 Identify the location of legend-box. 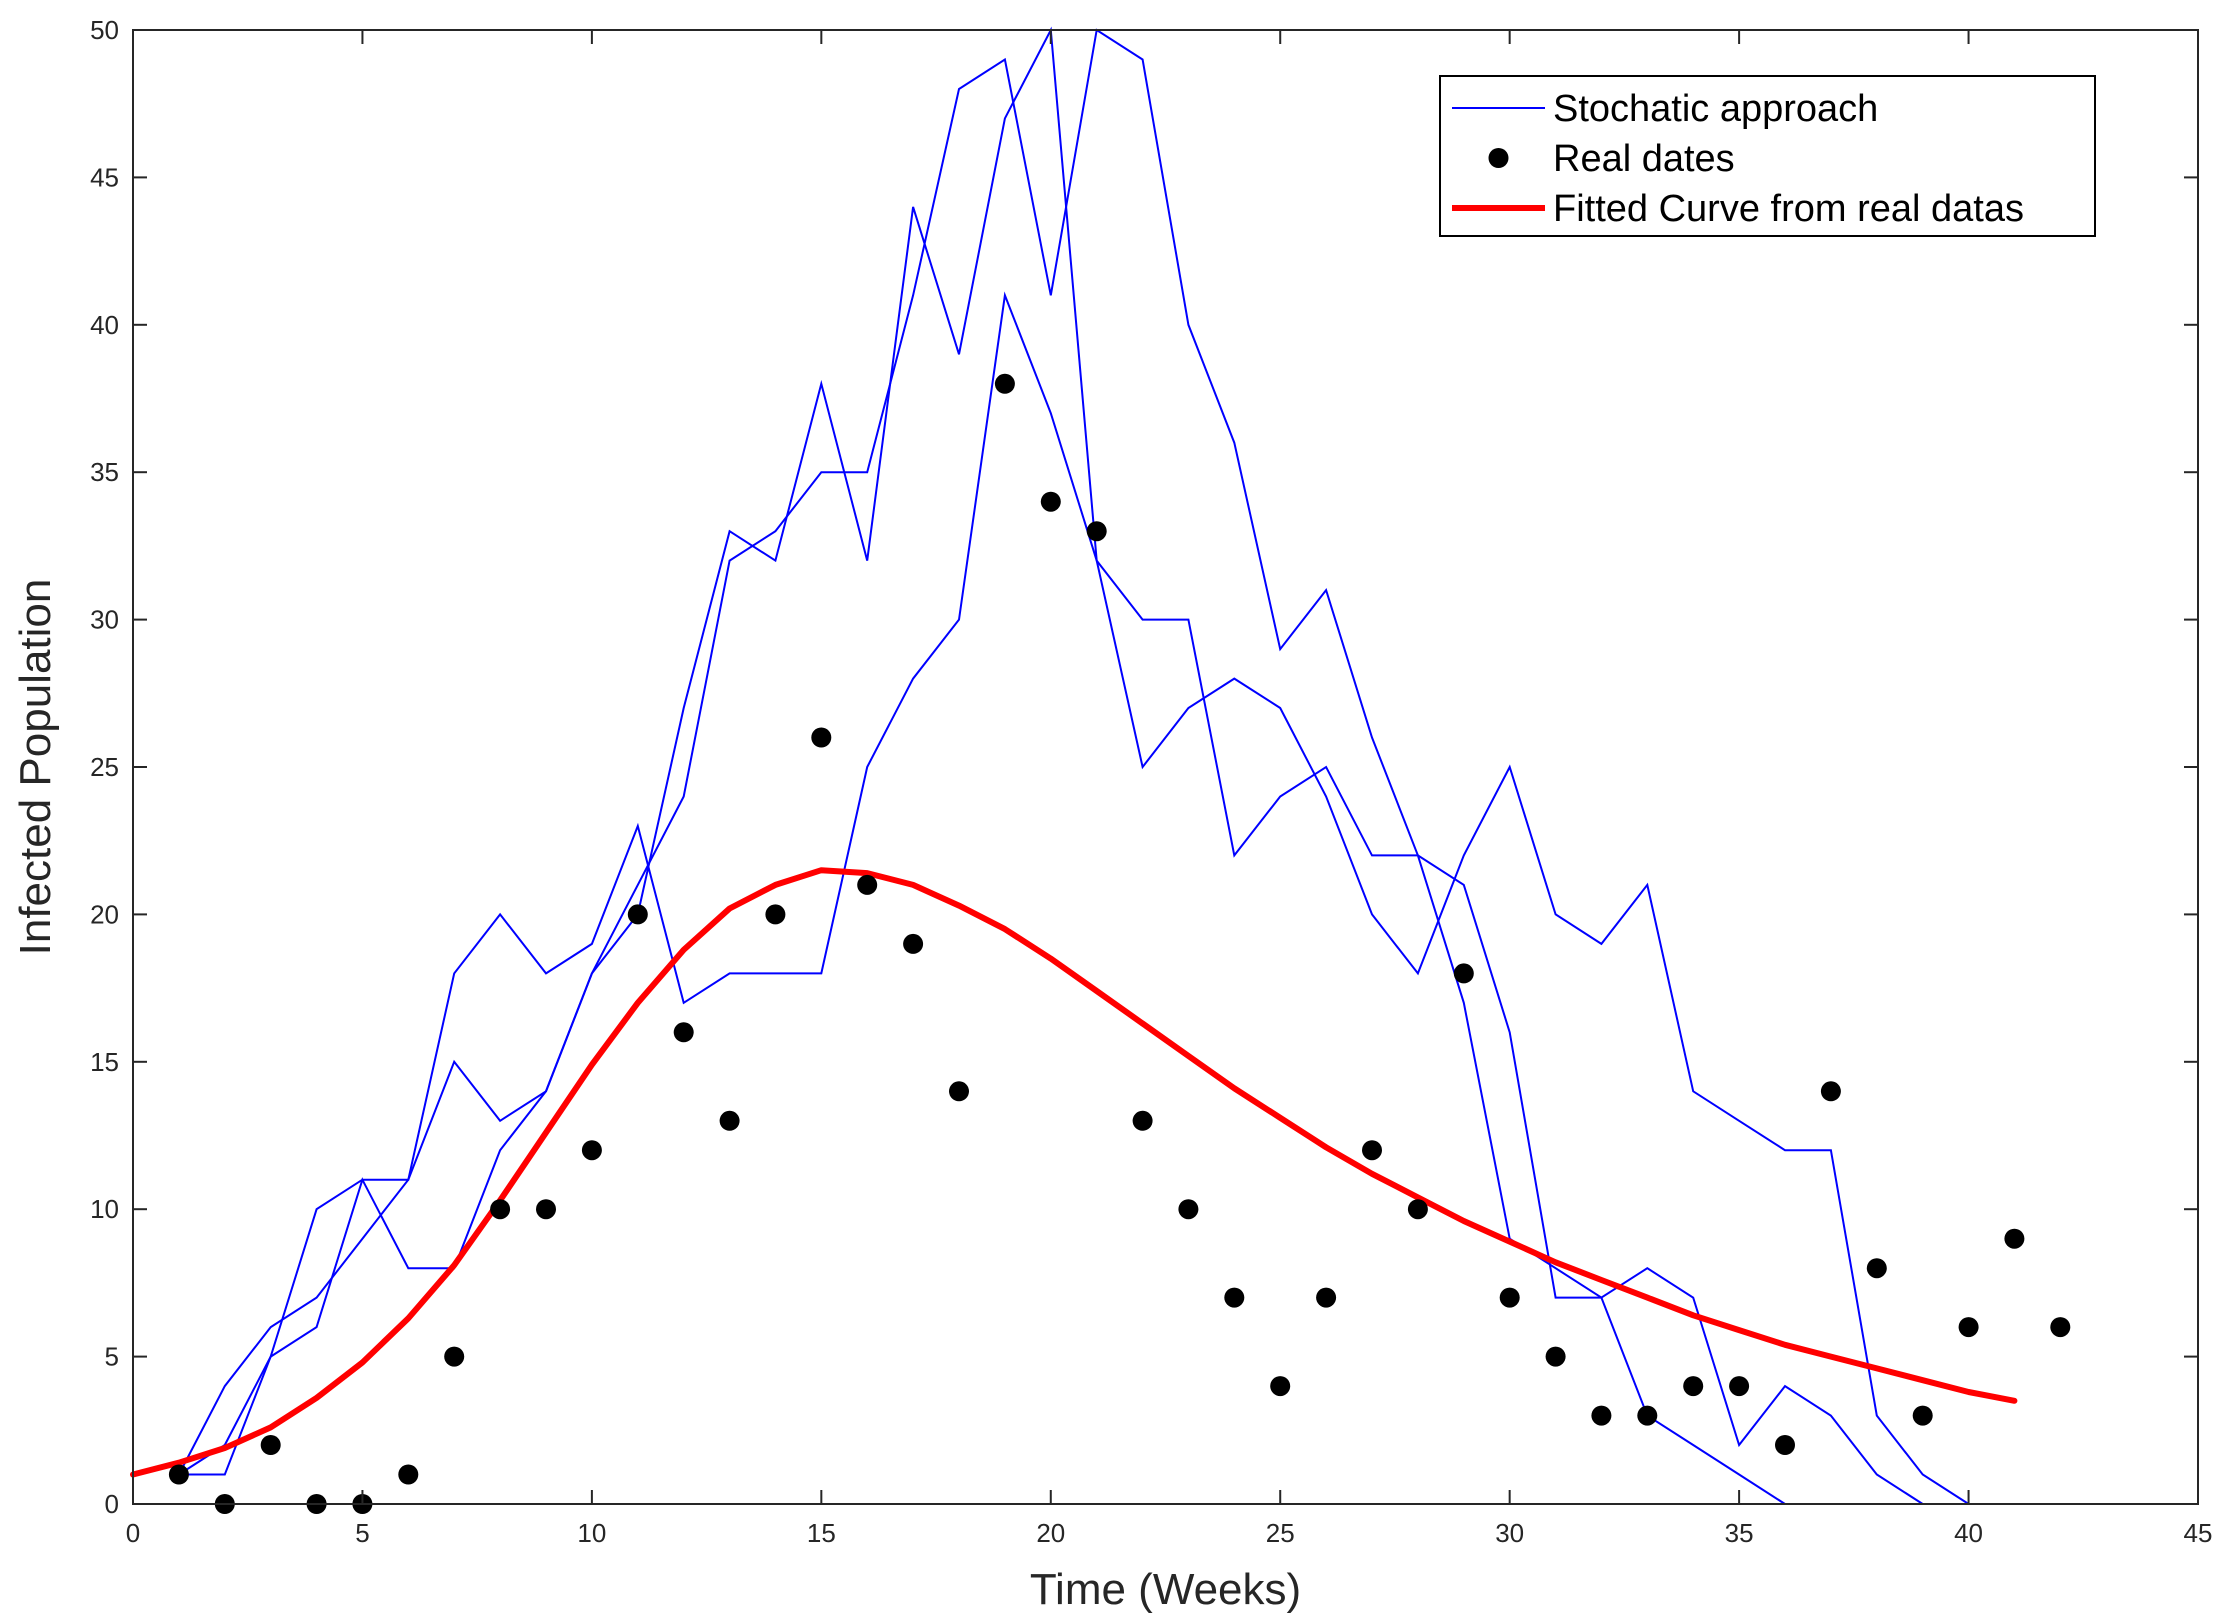
(1767, 156).